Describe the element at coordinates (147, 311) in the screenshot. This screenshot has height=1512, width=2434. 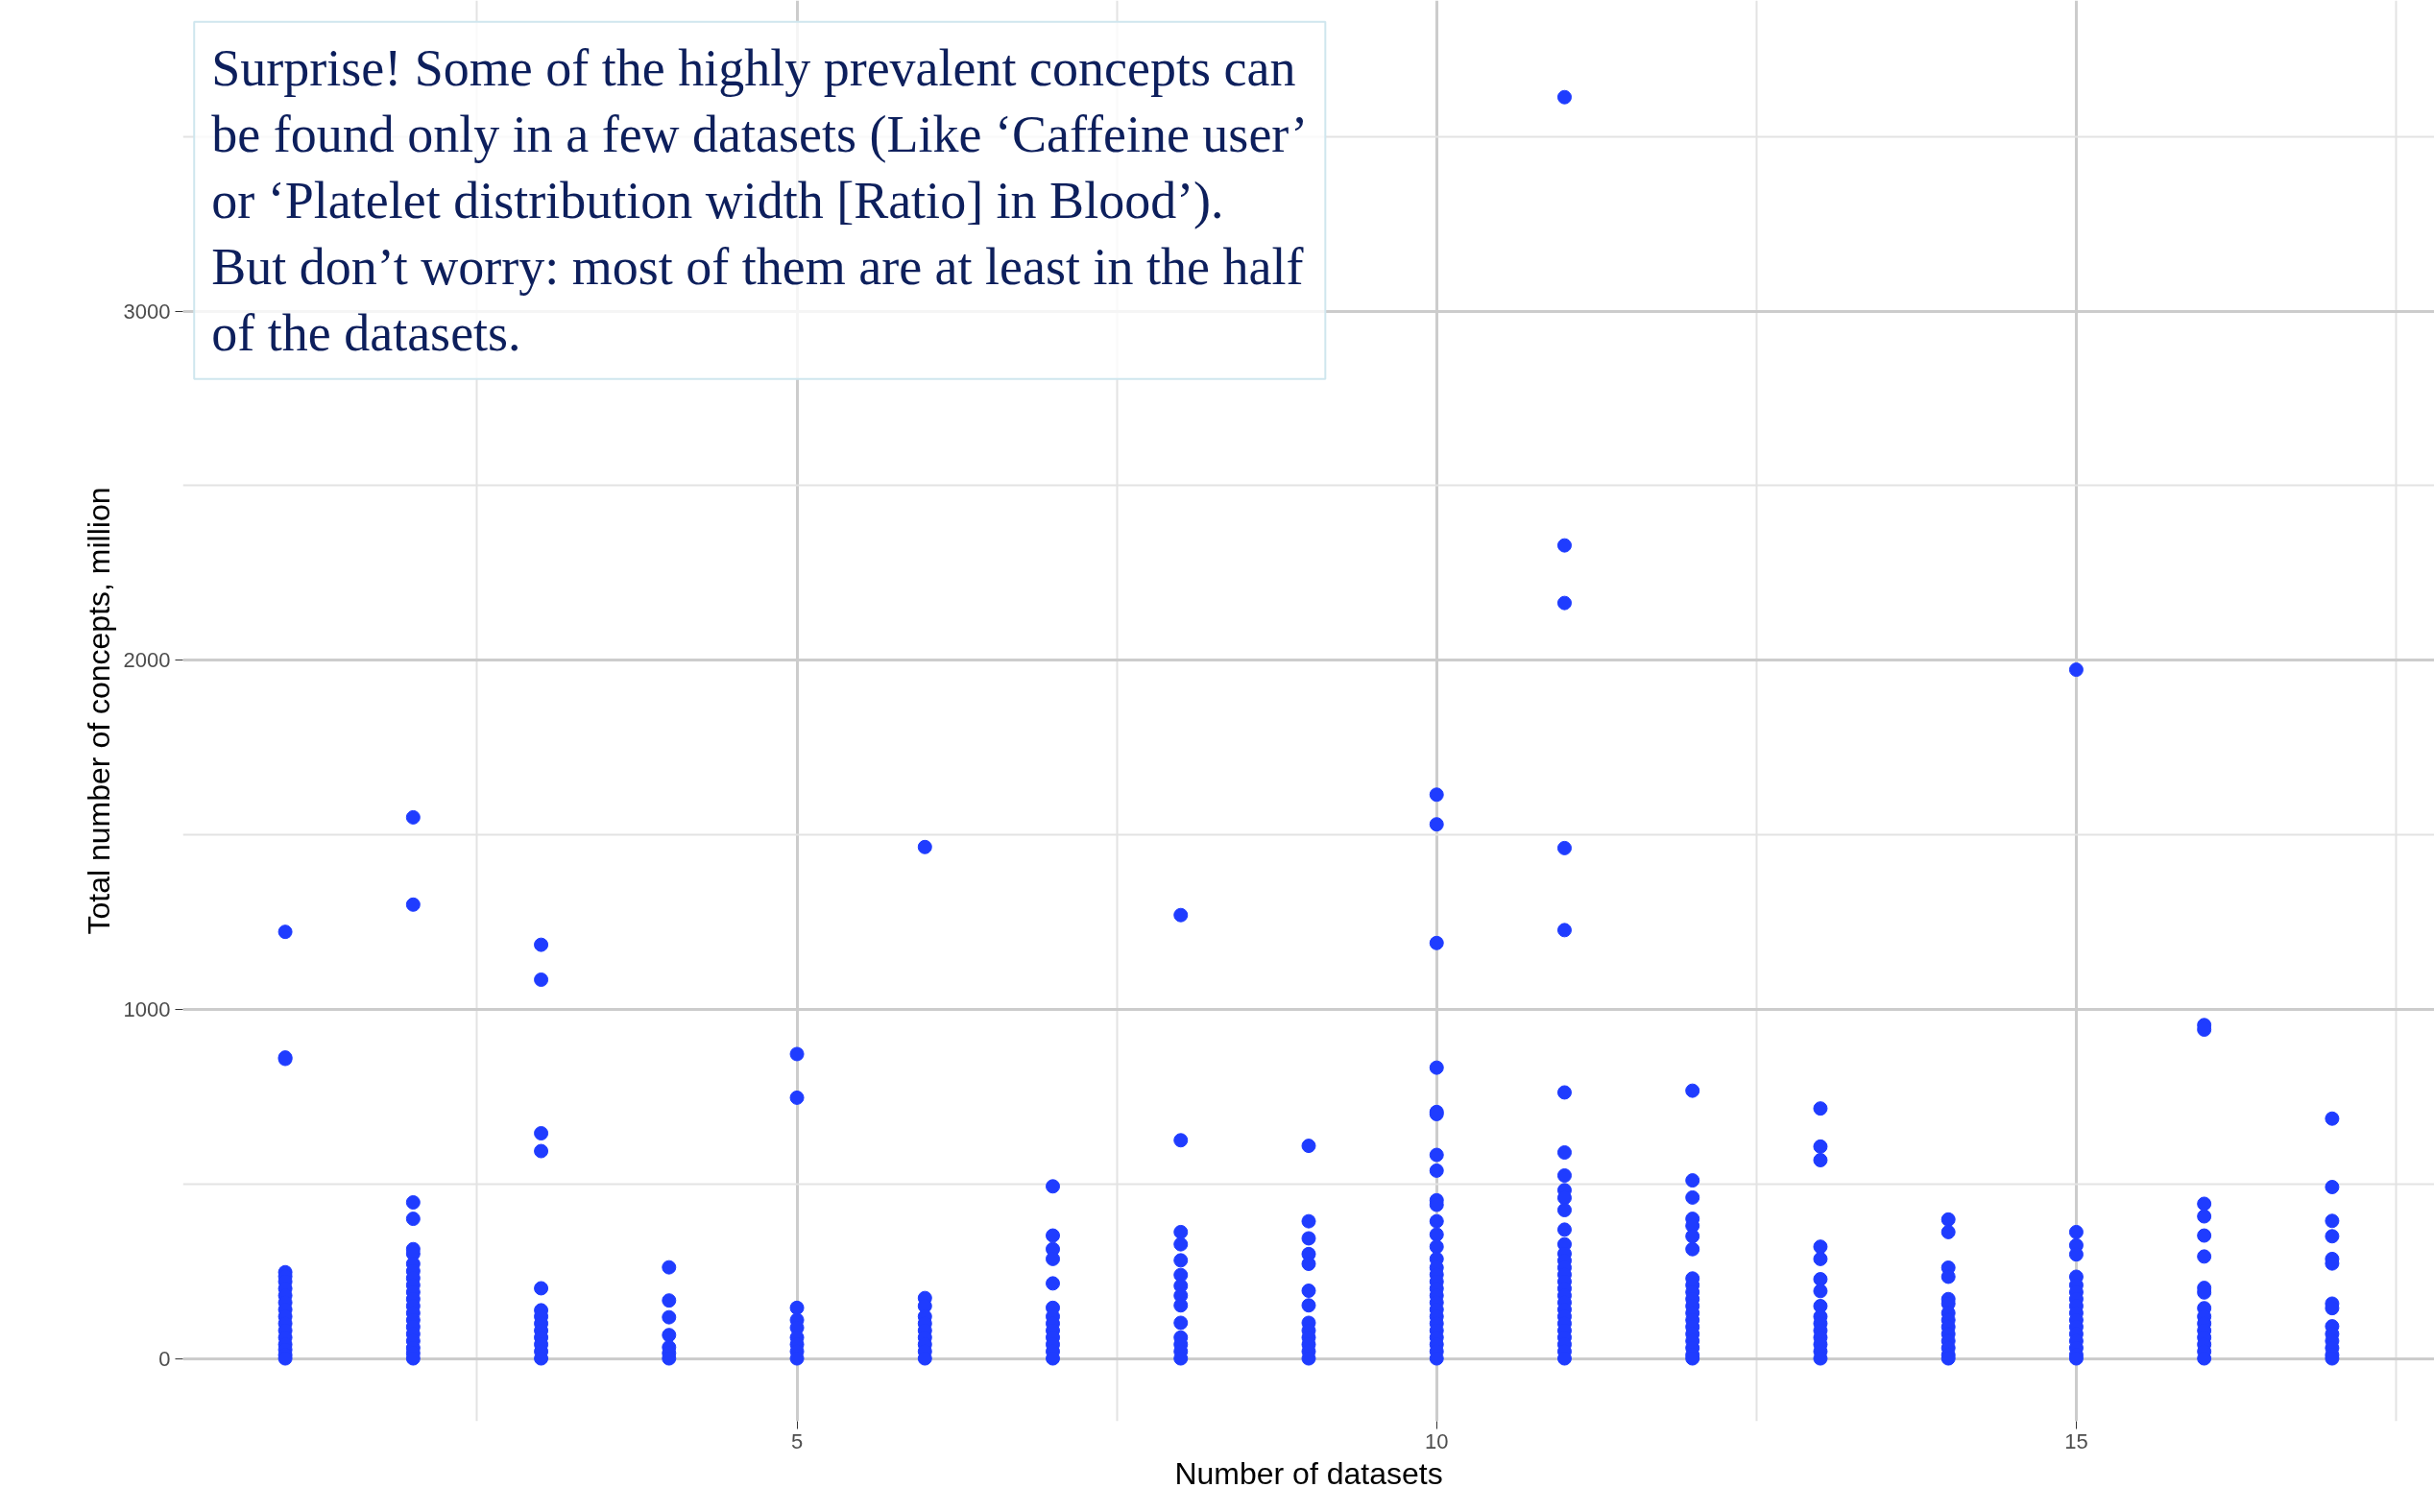
I see `y-tick-label: 3000` at that location.